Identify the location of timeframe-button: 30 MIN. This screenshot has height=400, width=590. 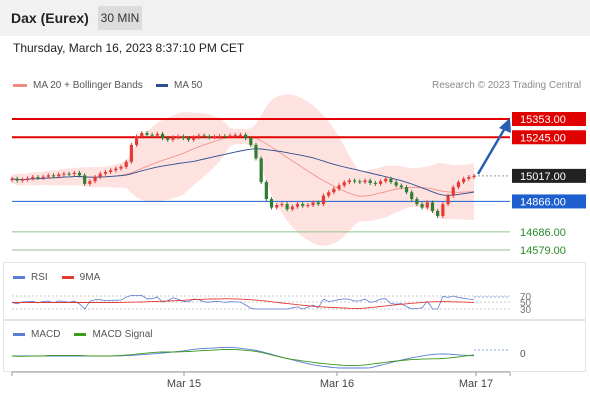
(120, 18).